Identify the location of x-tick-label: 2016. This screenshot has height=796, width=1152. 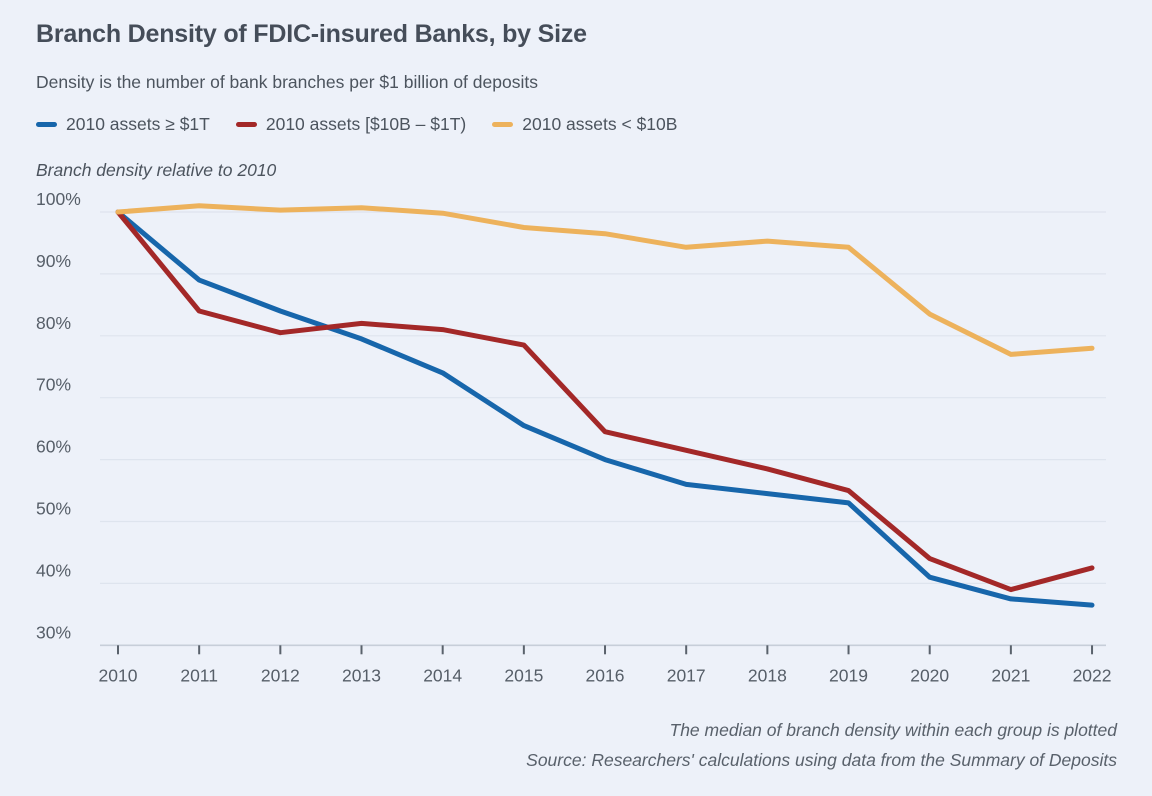
(605, 675).